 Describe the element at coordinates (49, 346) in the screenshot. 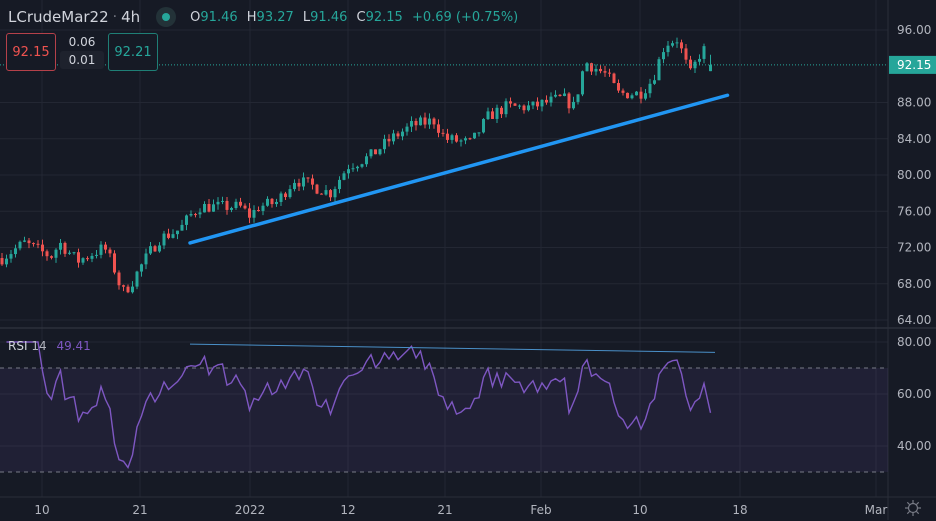

I see `rsi-legend: RSI 14 49.41` at that location.